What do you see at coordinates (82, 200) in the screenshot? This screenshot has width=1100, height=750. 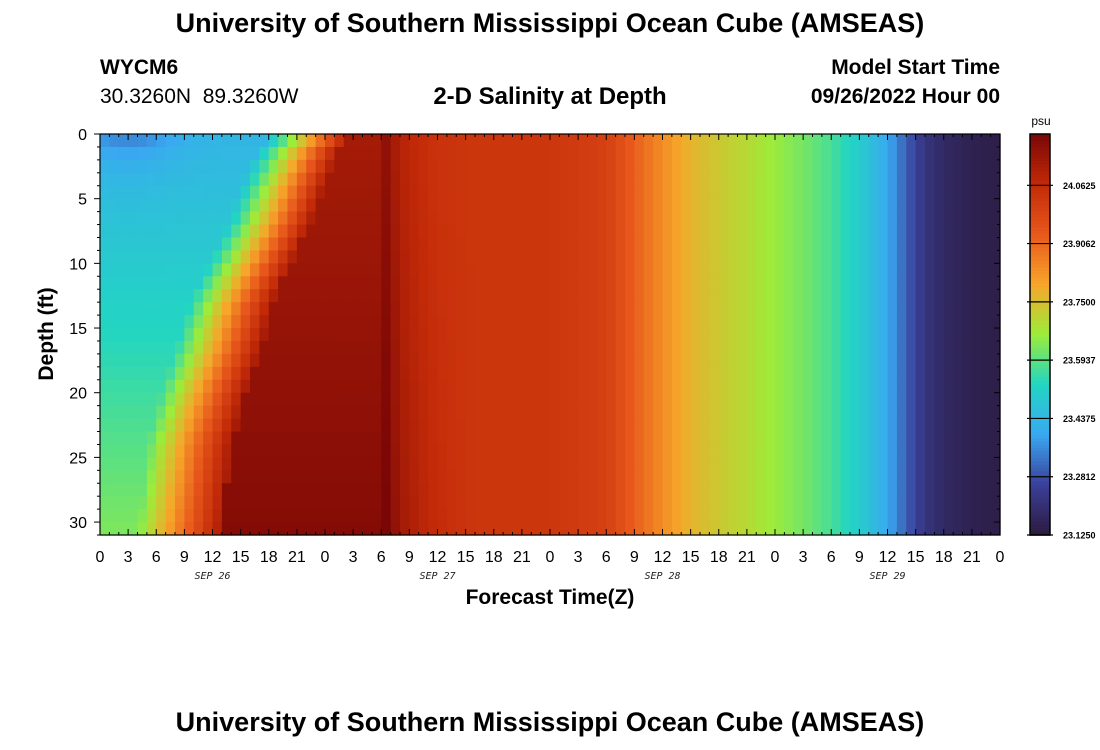 I see `y-tick-label: 5` at bounding box center [82, 200].